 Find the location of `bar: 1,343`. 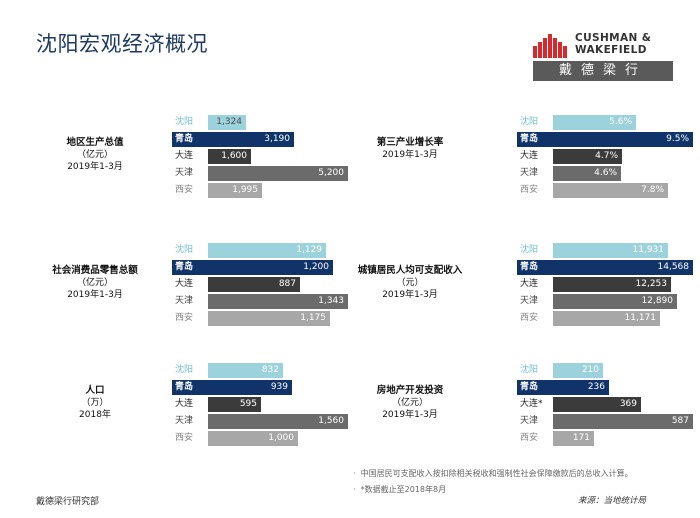

bar: 1,343 is located at coordinates (278, 301).